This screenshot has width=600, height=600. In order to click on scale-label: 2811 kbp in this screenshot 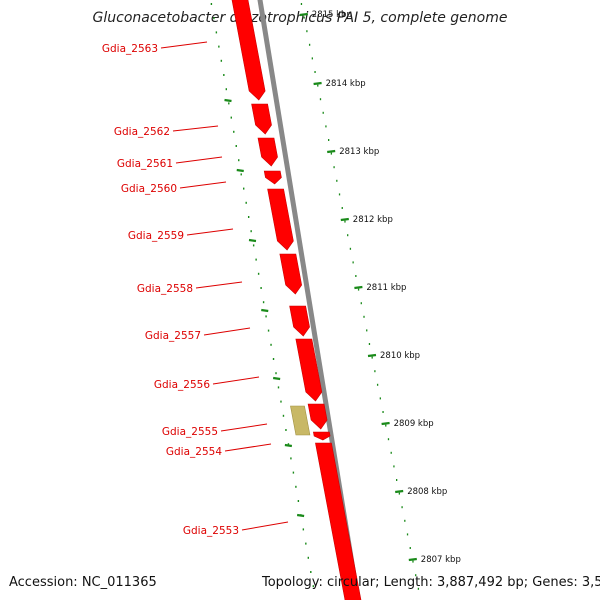, I will do `click(386, 288)`.